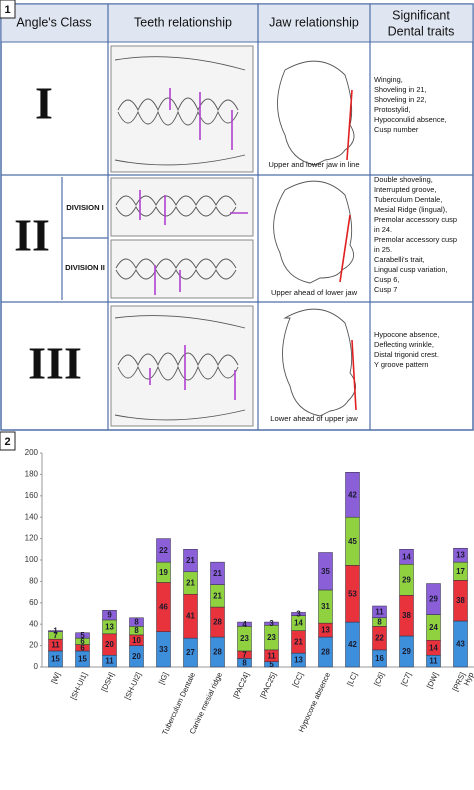 The height and width of the screenshot is (790, 474). What do you see at coordinates (53, 22) in the screenshot?
I see `header: Angle's Class` at bounding box center [53, 22].